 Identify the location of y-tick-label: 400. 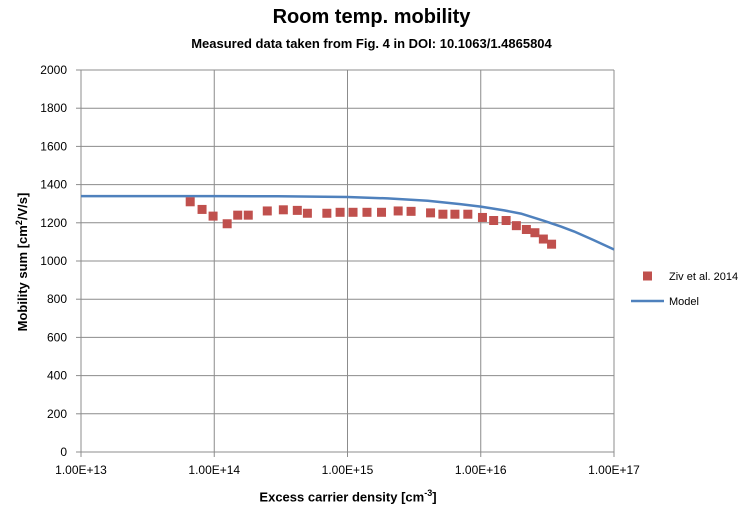
(57, 376).